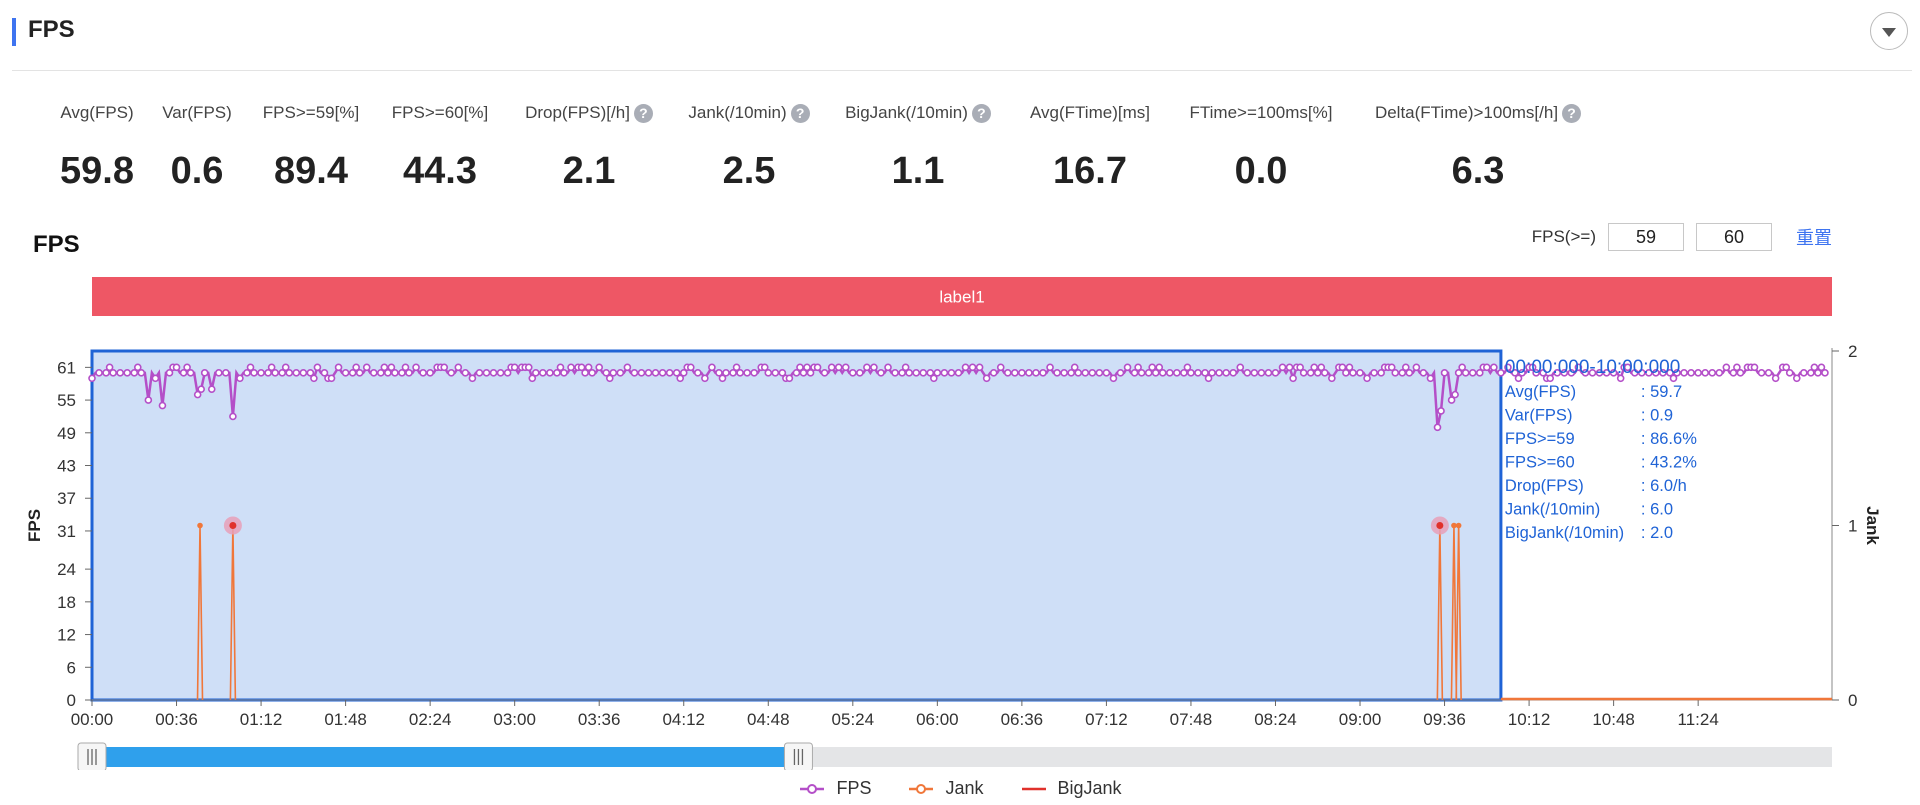 The image size is (1920, 805). What do you see at coordinates (1478, 171) in the screenshot?
I see `metric-value: 6.3` at bounding box center [1478, 171].